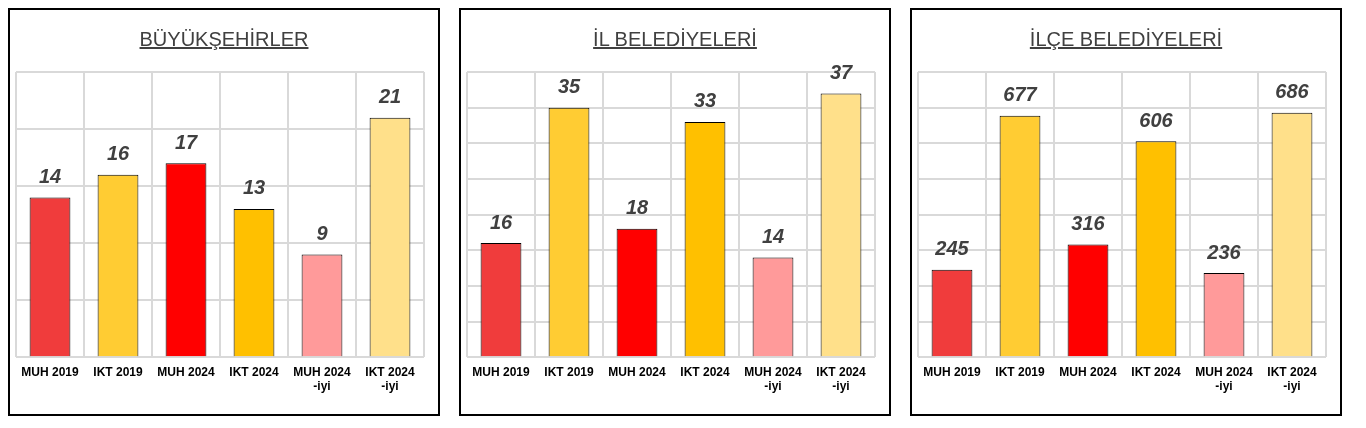 The height and width of the screenshot is (428, 1366). Describe the element at coordinates (1088, 223) in the screenshot. I see `data-label: 316` at that location.